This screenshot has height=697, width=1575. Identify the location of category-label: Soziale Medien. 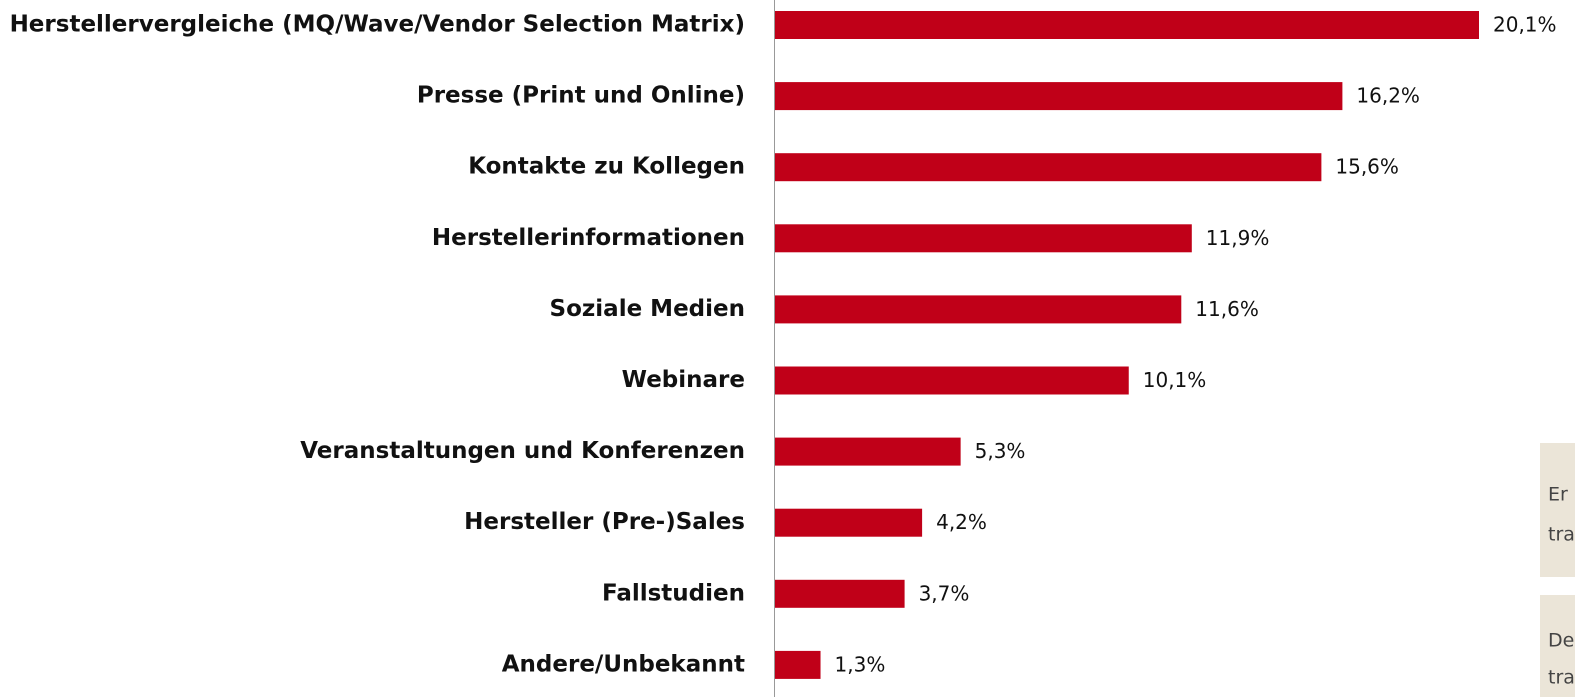
(647, 309).